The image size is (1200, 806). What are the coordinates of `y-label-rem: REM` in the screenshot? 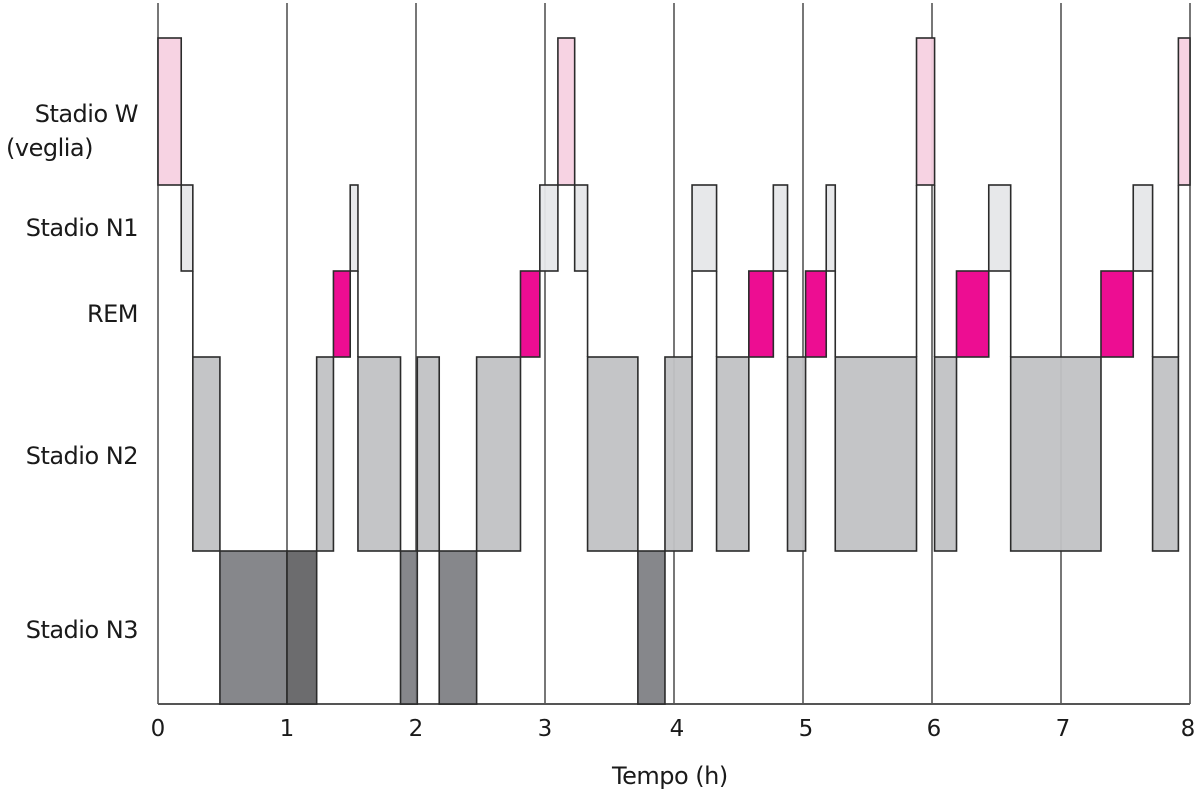 It's located at (112, 314).